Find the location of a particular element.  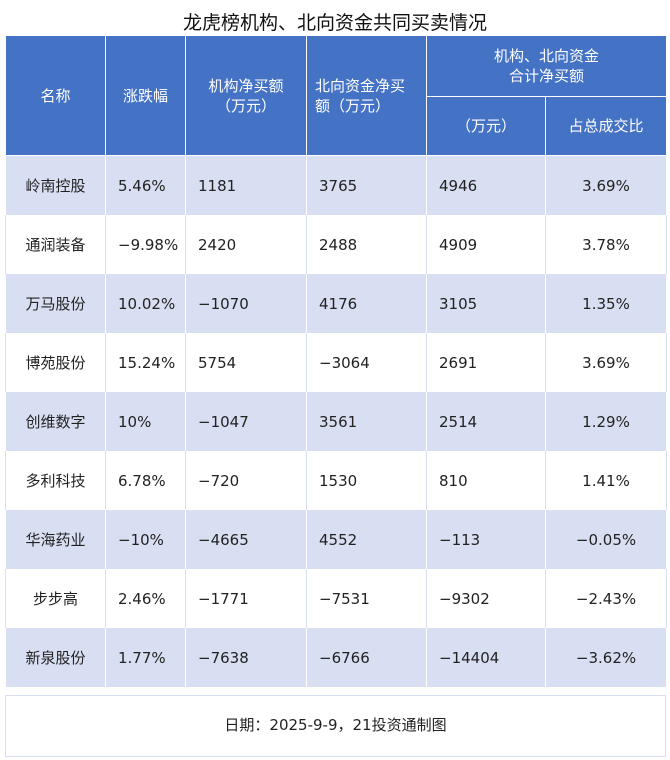

cell-inst: −1047 is located at coordinates (246, 421).